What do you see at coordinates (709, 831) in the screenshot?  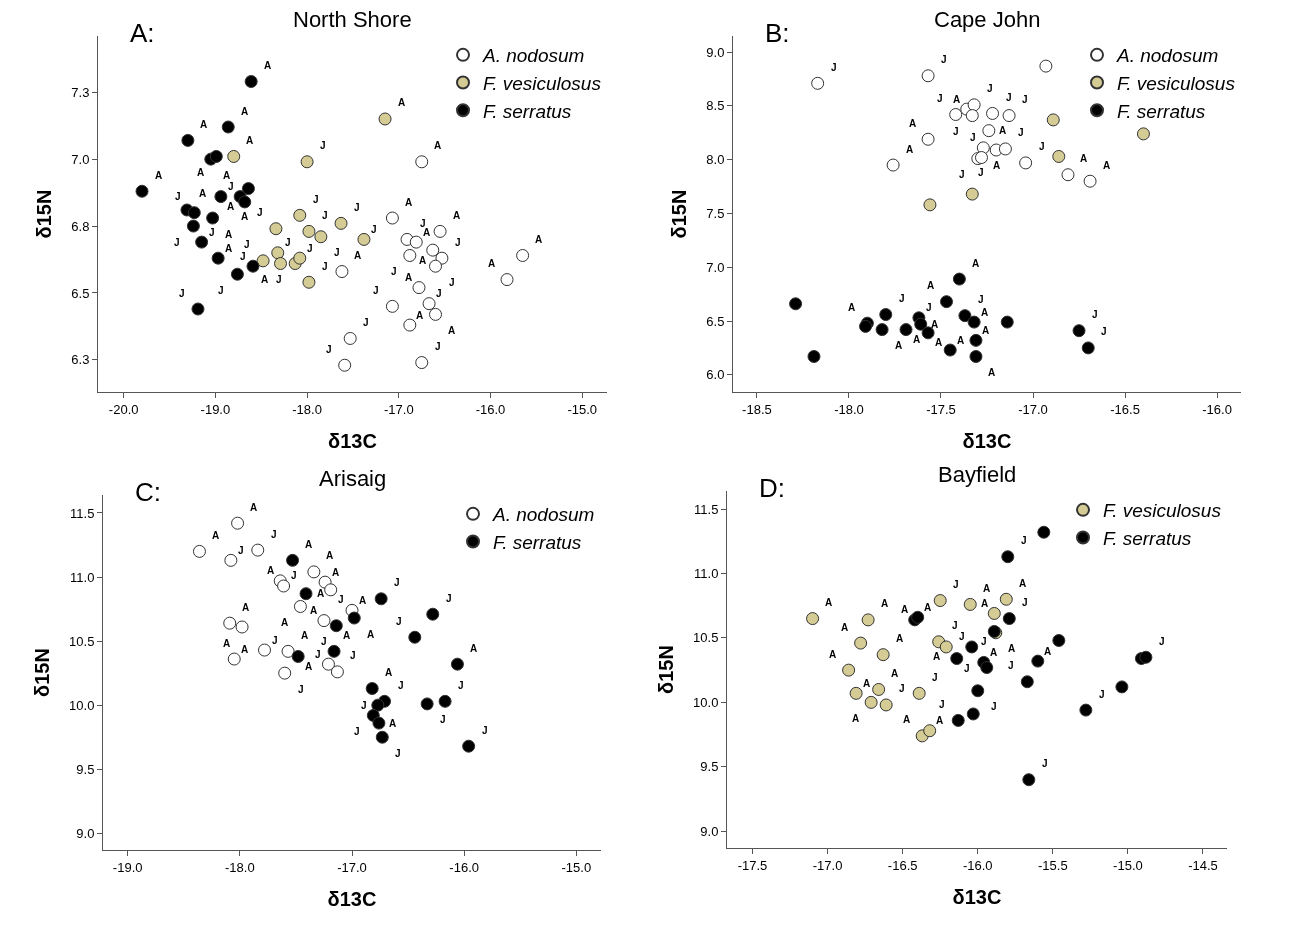 I see `y-tick-label: 9.0` at bounding box center [709, 831].